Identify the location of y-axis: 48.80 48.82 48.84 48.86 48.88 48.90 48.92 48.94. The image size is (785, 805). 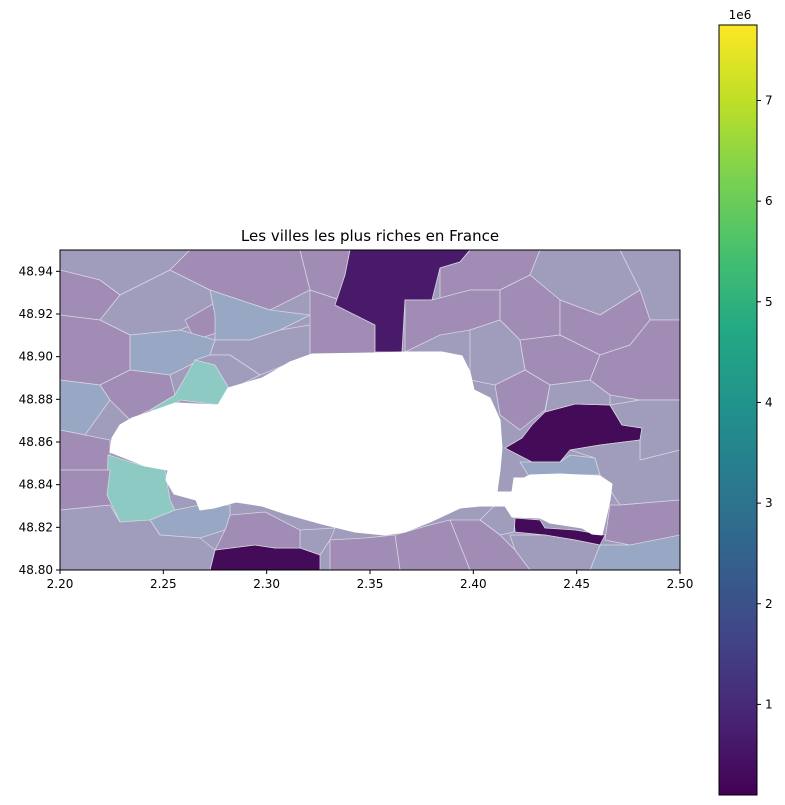
(39, 420).